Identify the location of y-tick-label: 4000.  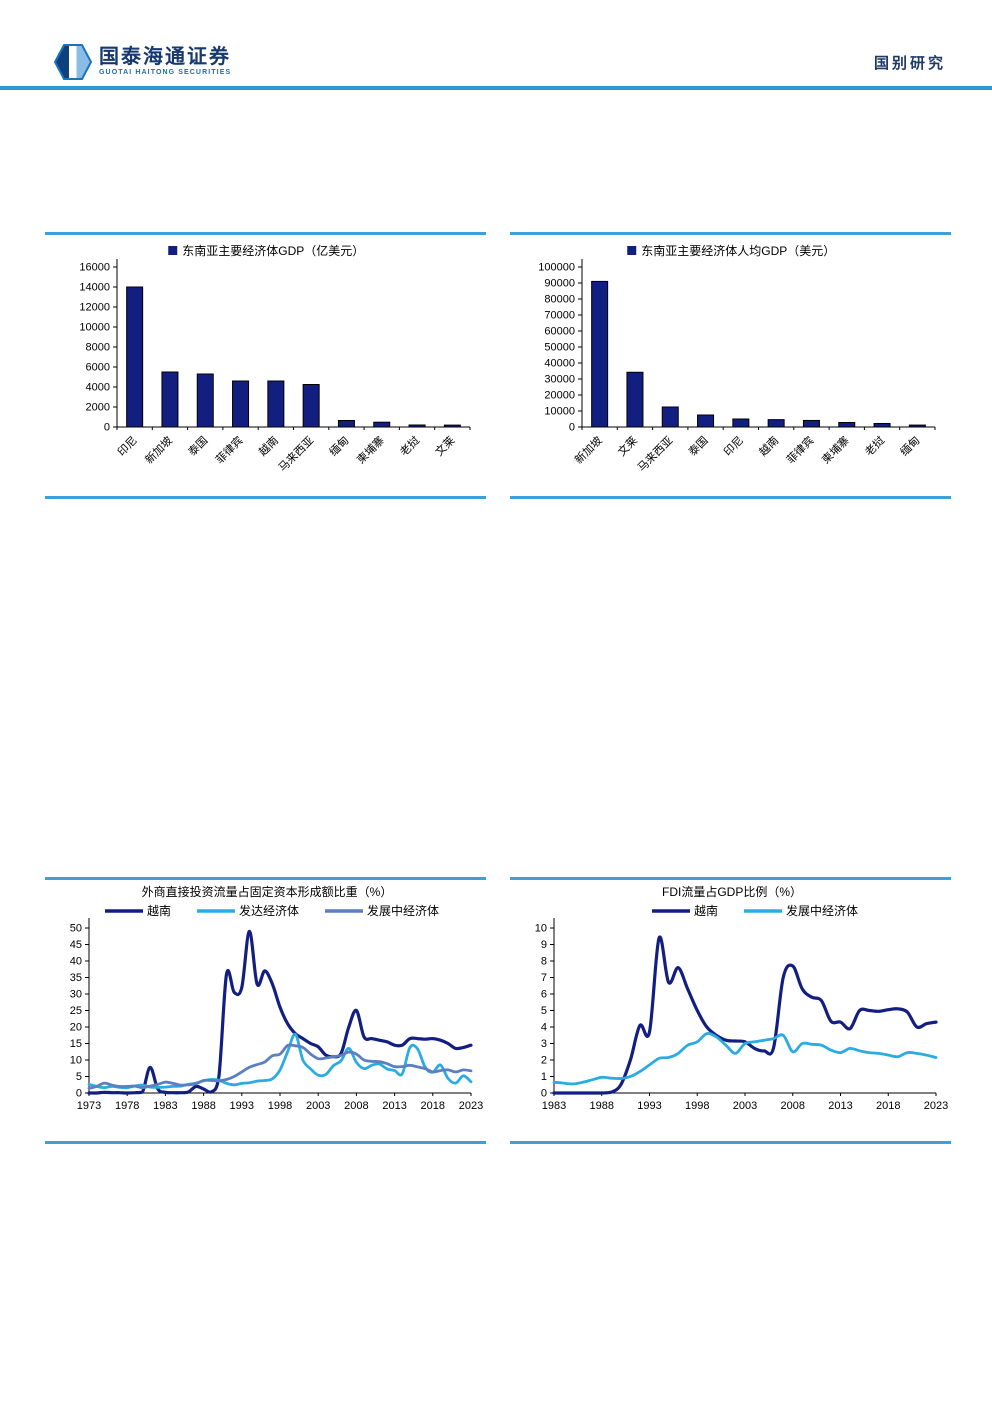
(98, 388).